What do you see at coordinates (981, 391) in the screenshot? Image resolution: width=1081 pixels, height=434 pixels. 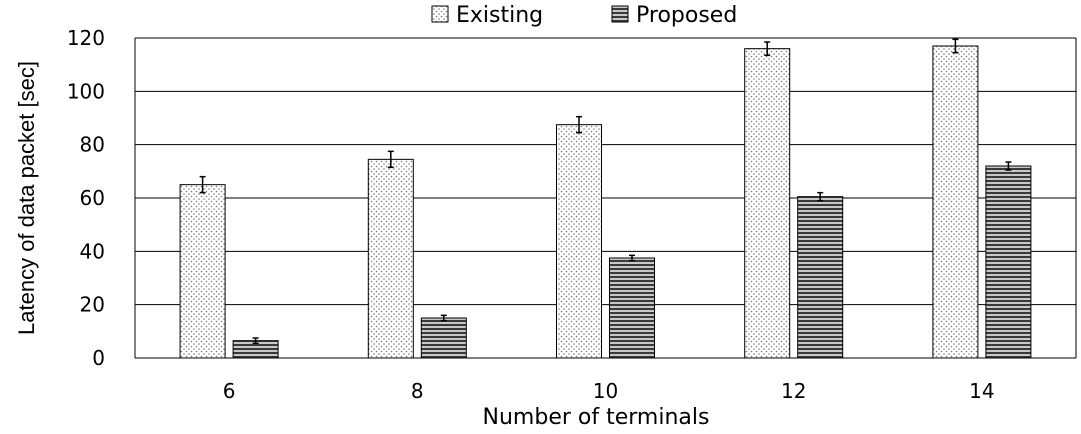 I see `x-tick-label: 14` at bounding box center [981, 391].